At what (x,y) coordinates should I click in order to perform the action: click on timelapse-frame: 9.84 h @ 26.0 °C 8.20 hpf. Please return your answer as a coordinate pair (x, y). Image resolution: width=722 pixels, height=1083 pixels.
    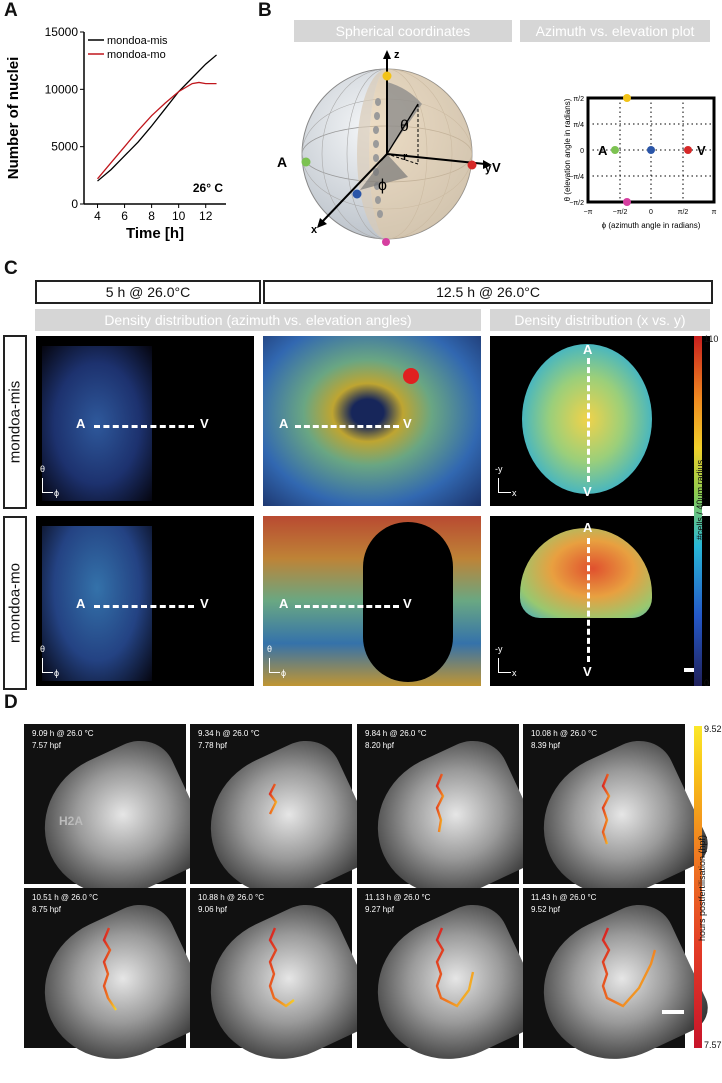
    Looking at the image, I should click on (452, 822).